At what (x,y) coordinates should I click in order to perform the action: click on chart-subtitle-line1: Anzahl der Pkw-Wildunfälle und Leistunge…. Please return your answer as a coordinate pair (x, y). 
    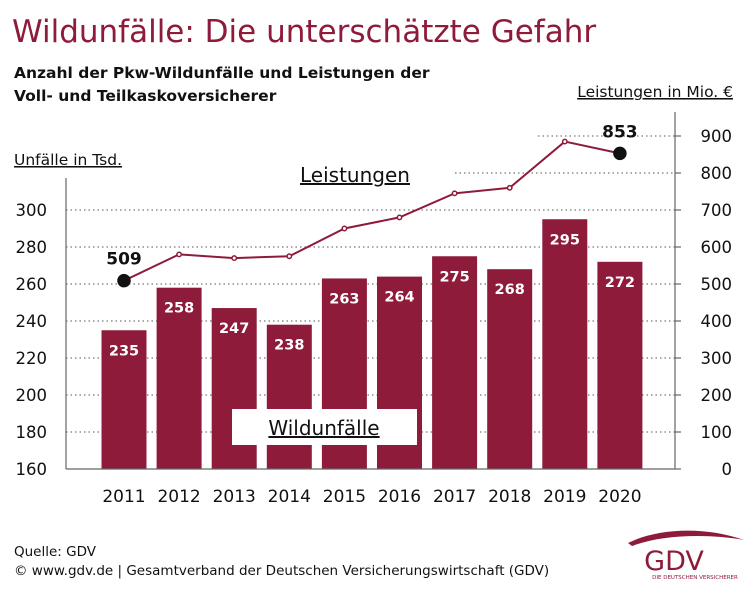
    Looking at the image, I should click on (222, 73).